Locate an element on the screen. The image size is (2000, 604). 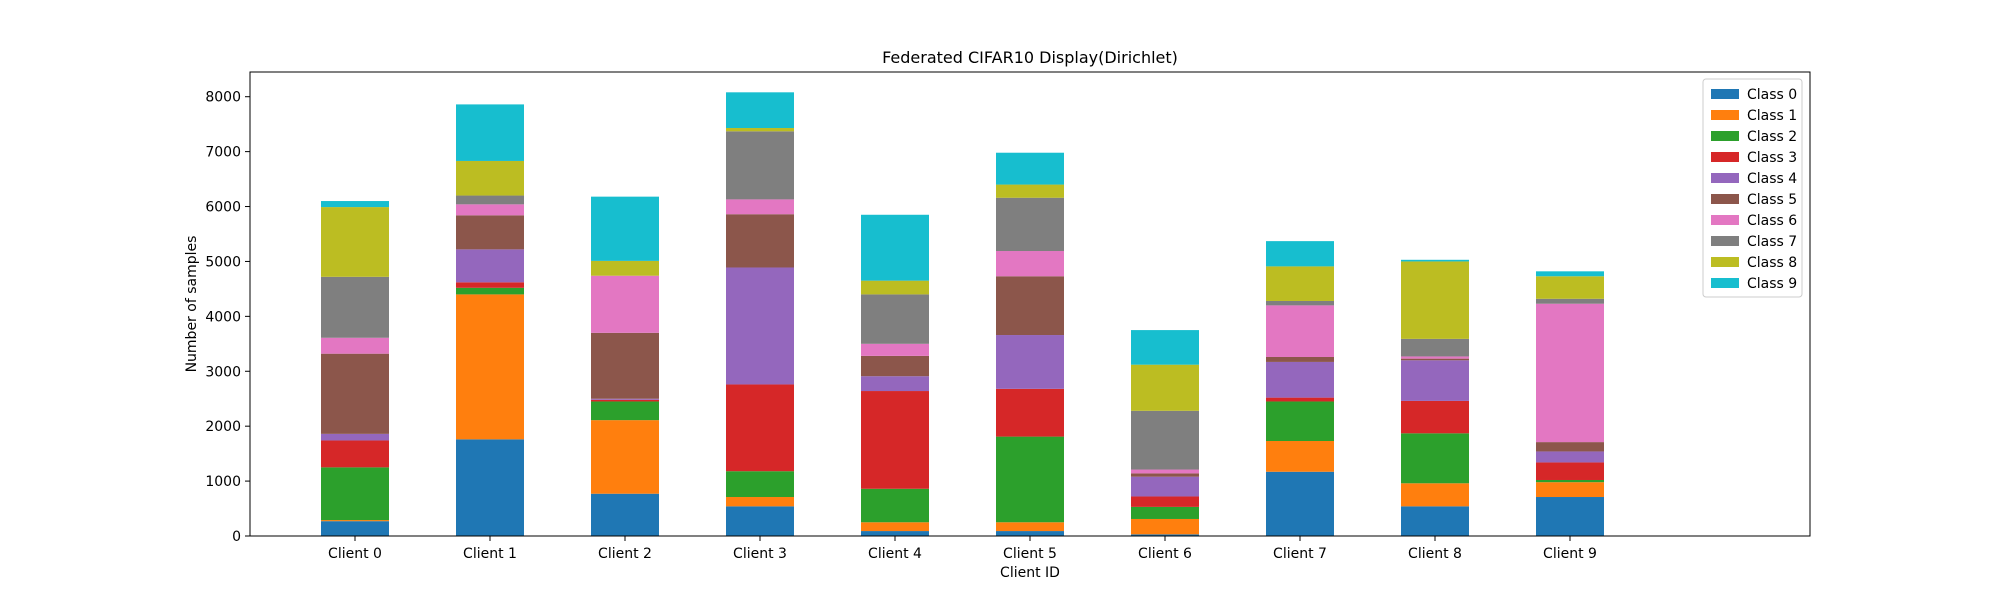
x-tick-label: Client 0 is located at coordinates (355, 554).